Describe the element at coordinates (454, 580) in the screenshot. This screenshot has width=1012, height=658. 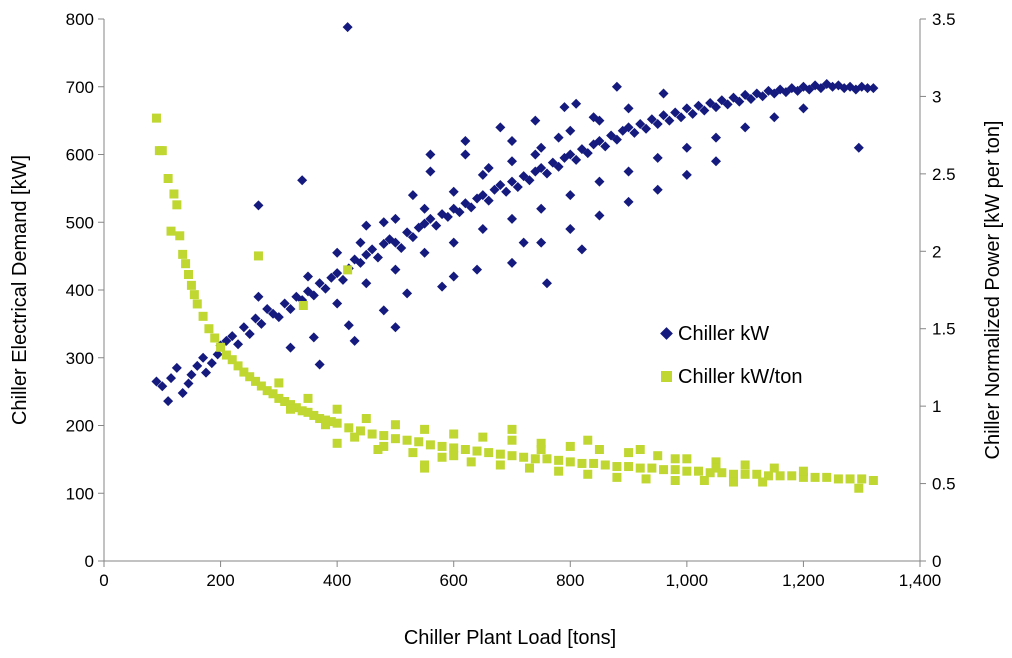
I see `x-tick-label: 600` at that location.